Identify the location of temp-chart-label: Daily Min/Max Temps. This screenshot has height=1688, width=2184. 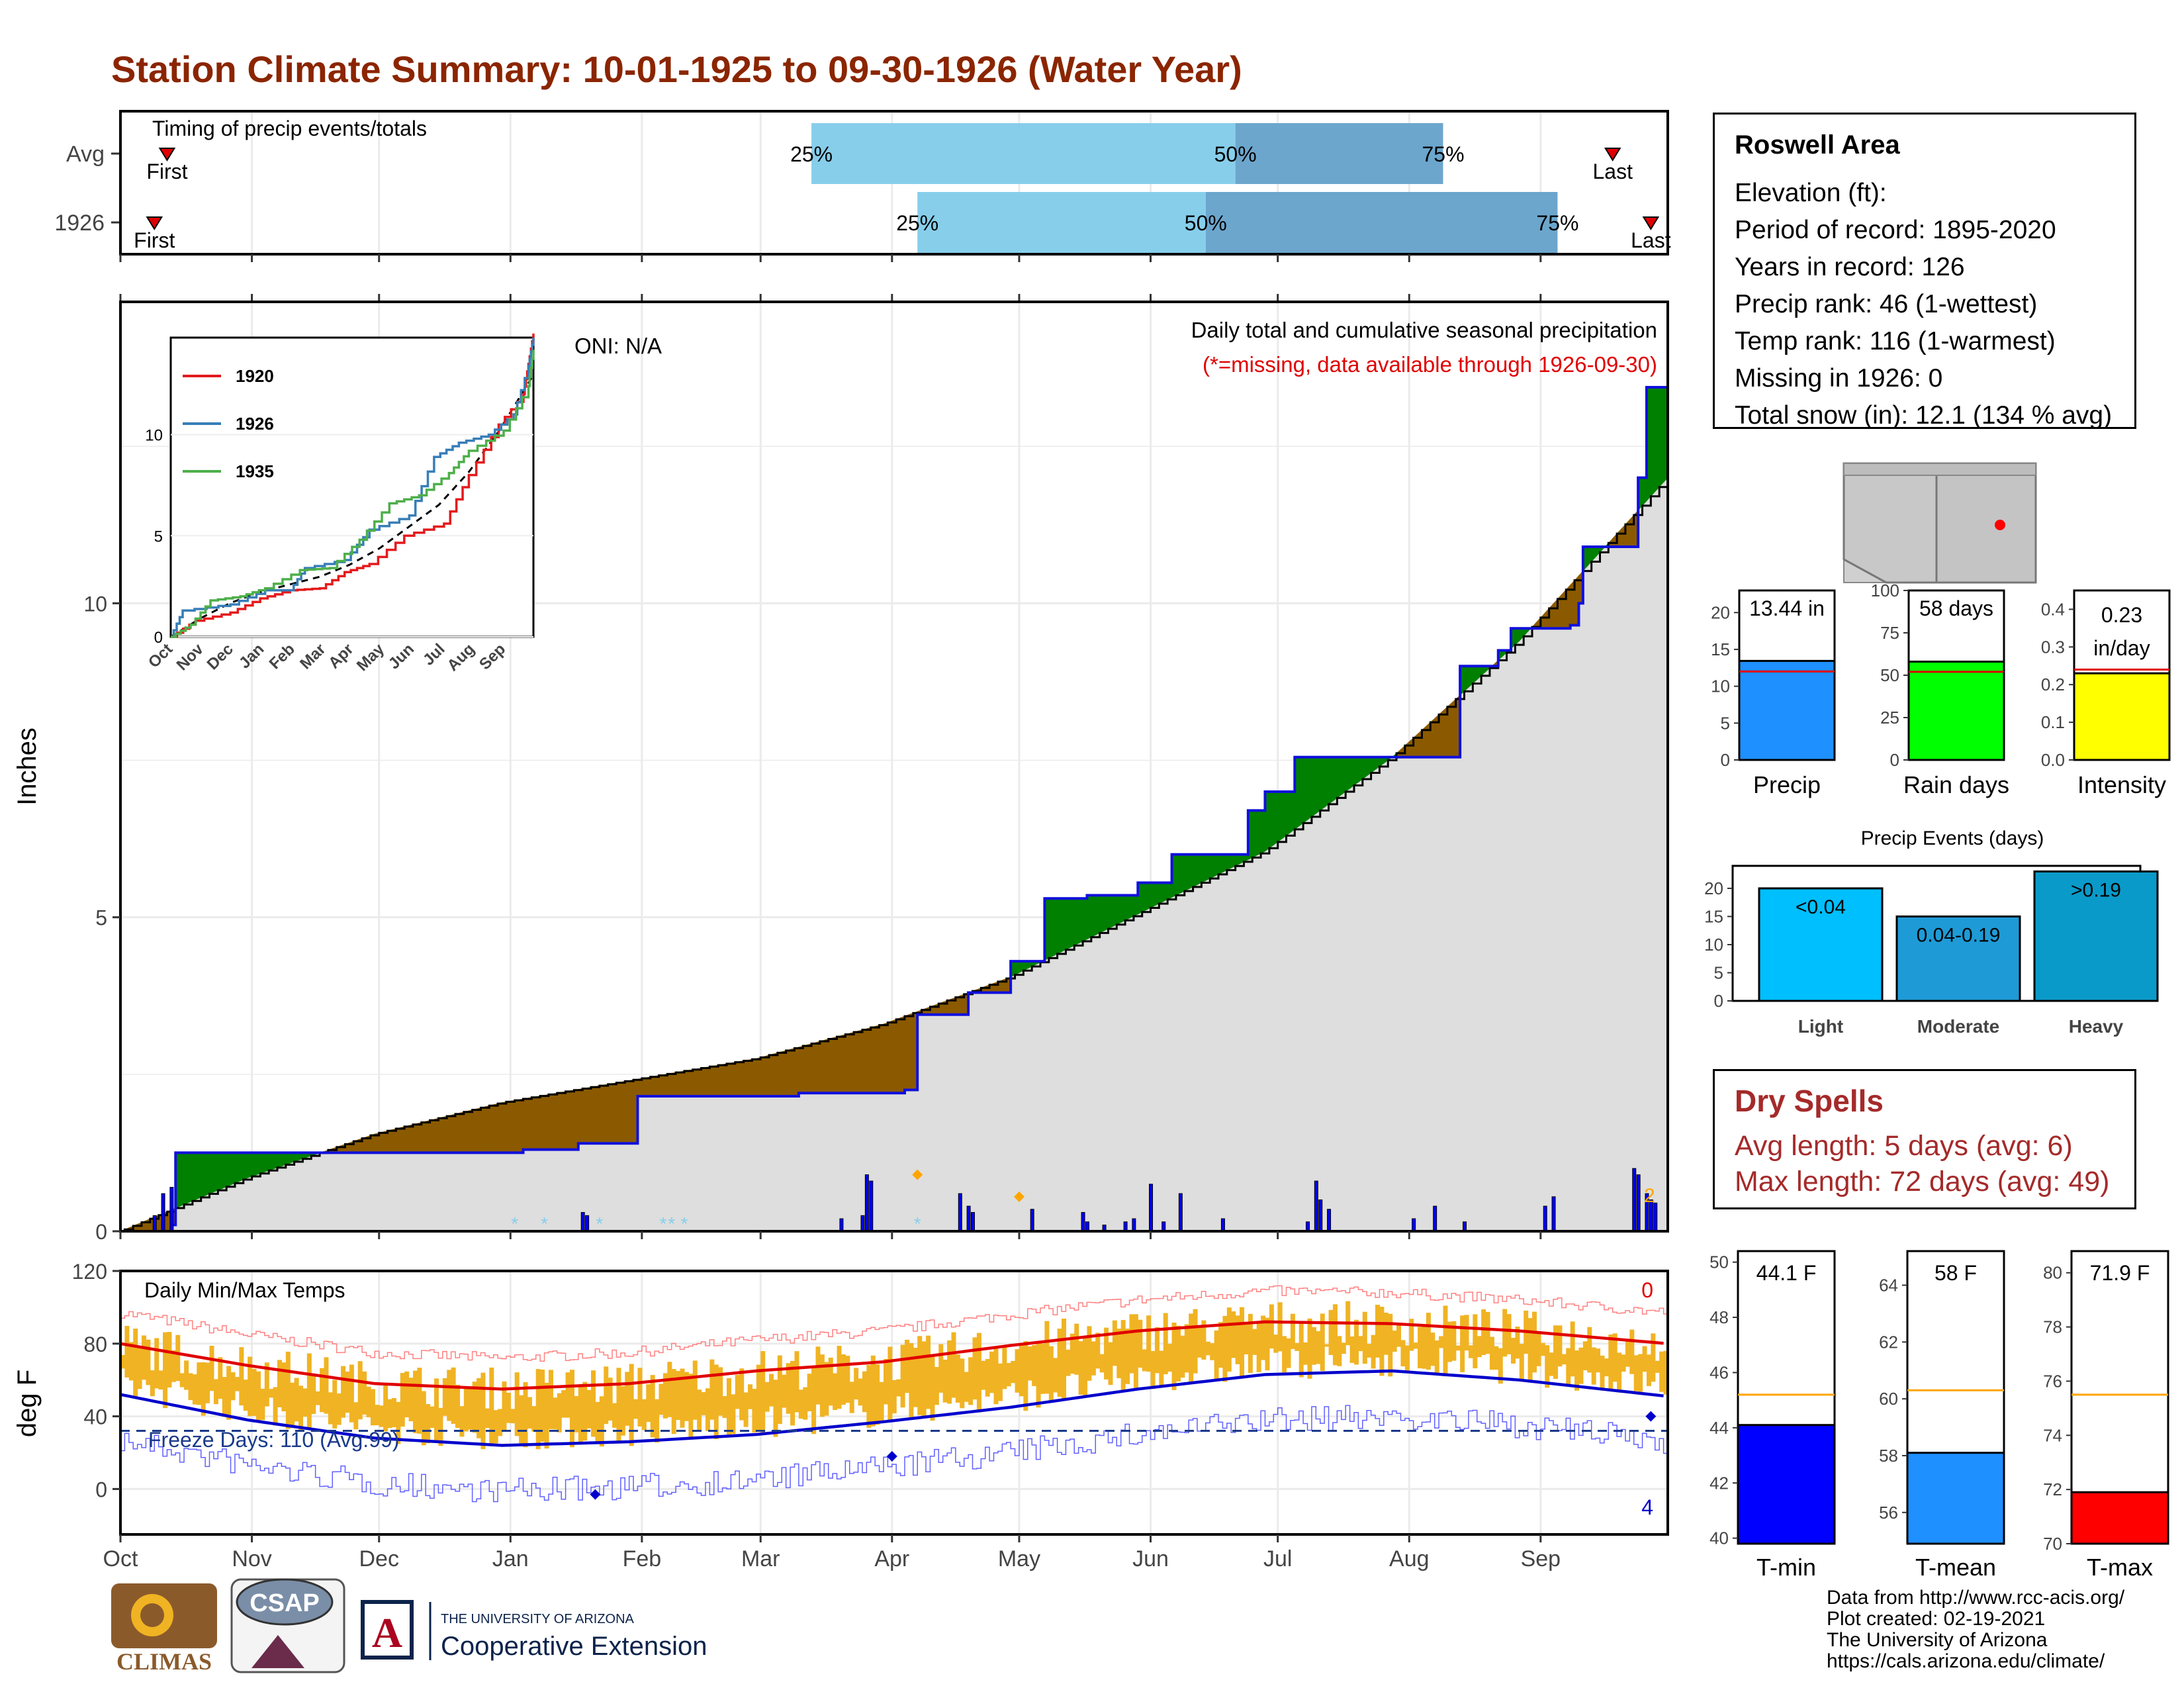
(245, 1290).